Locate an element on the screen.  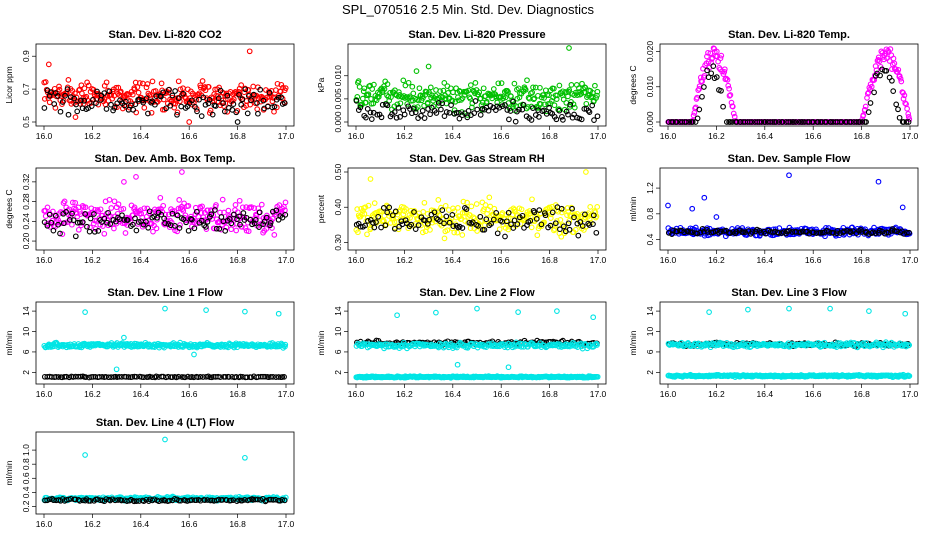
panel-title: Stan. Dev. Li-820 Temp. is located at coordinates (789, 35).